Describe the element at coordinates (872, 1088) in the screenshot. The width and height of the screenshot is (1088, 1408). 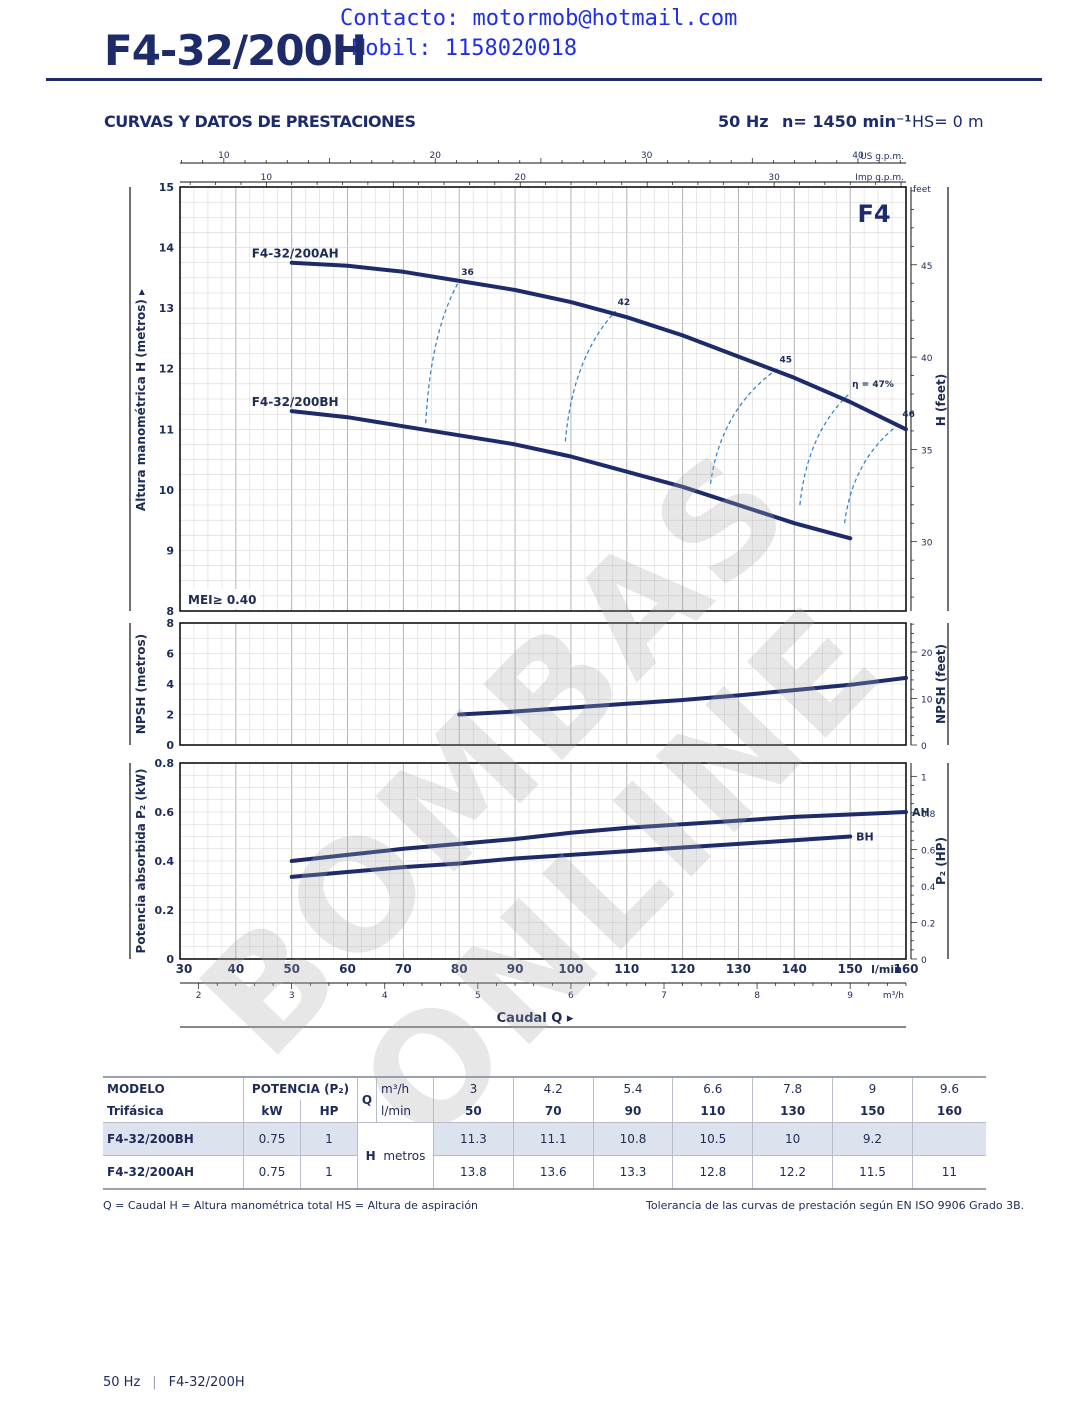
I see `table-q-m3h: 9` at that location.